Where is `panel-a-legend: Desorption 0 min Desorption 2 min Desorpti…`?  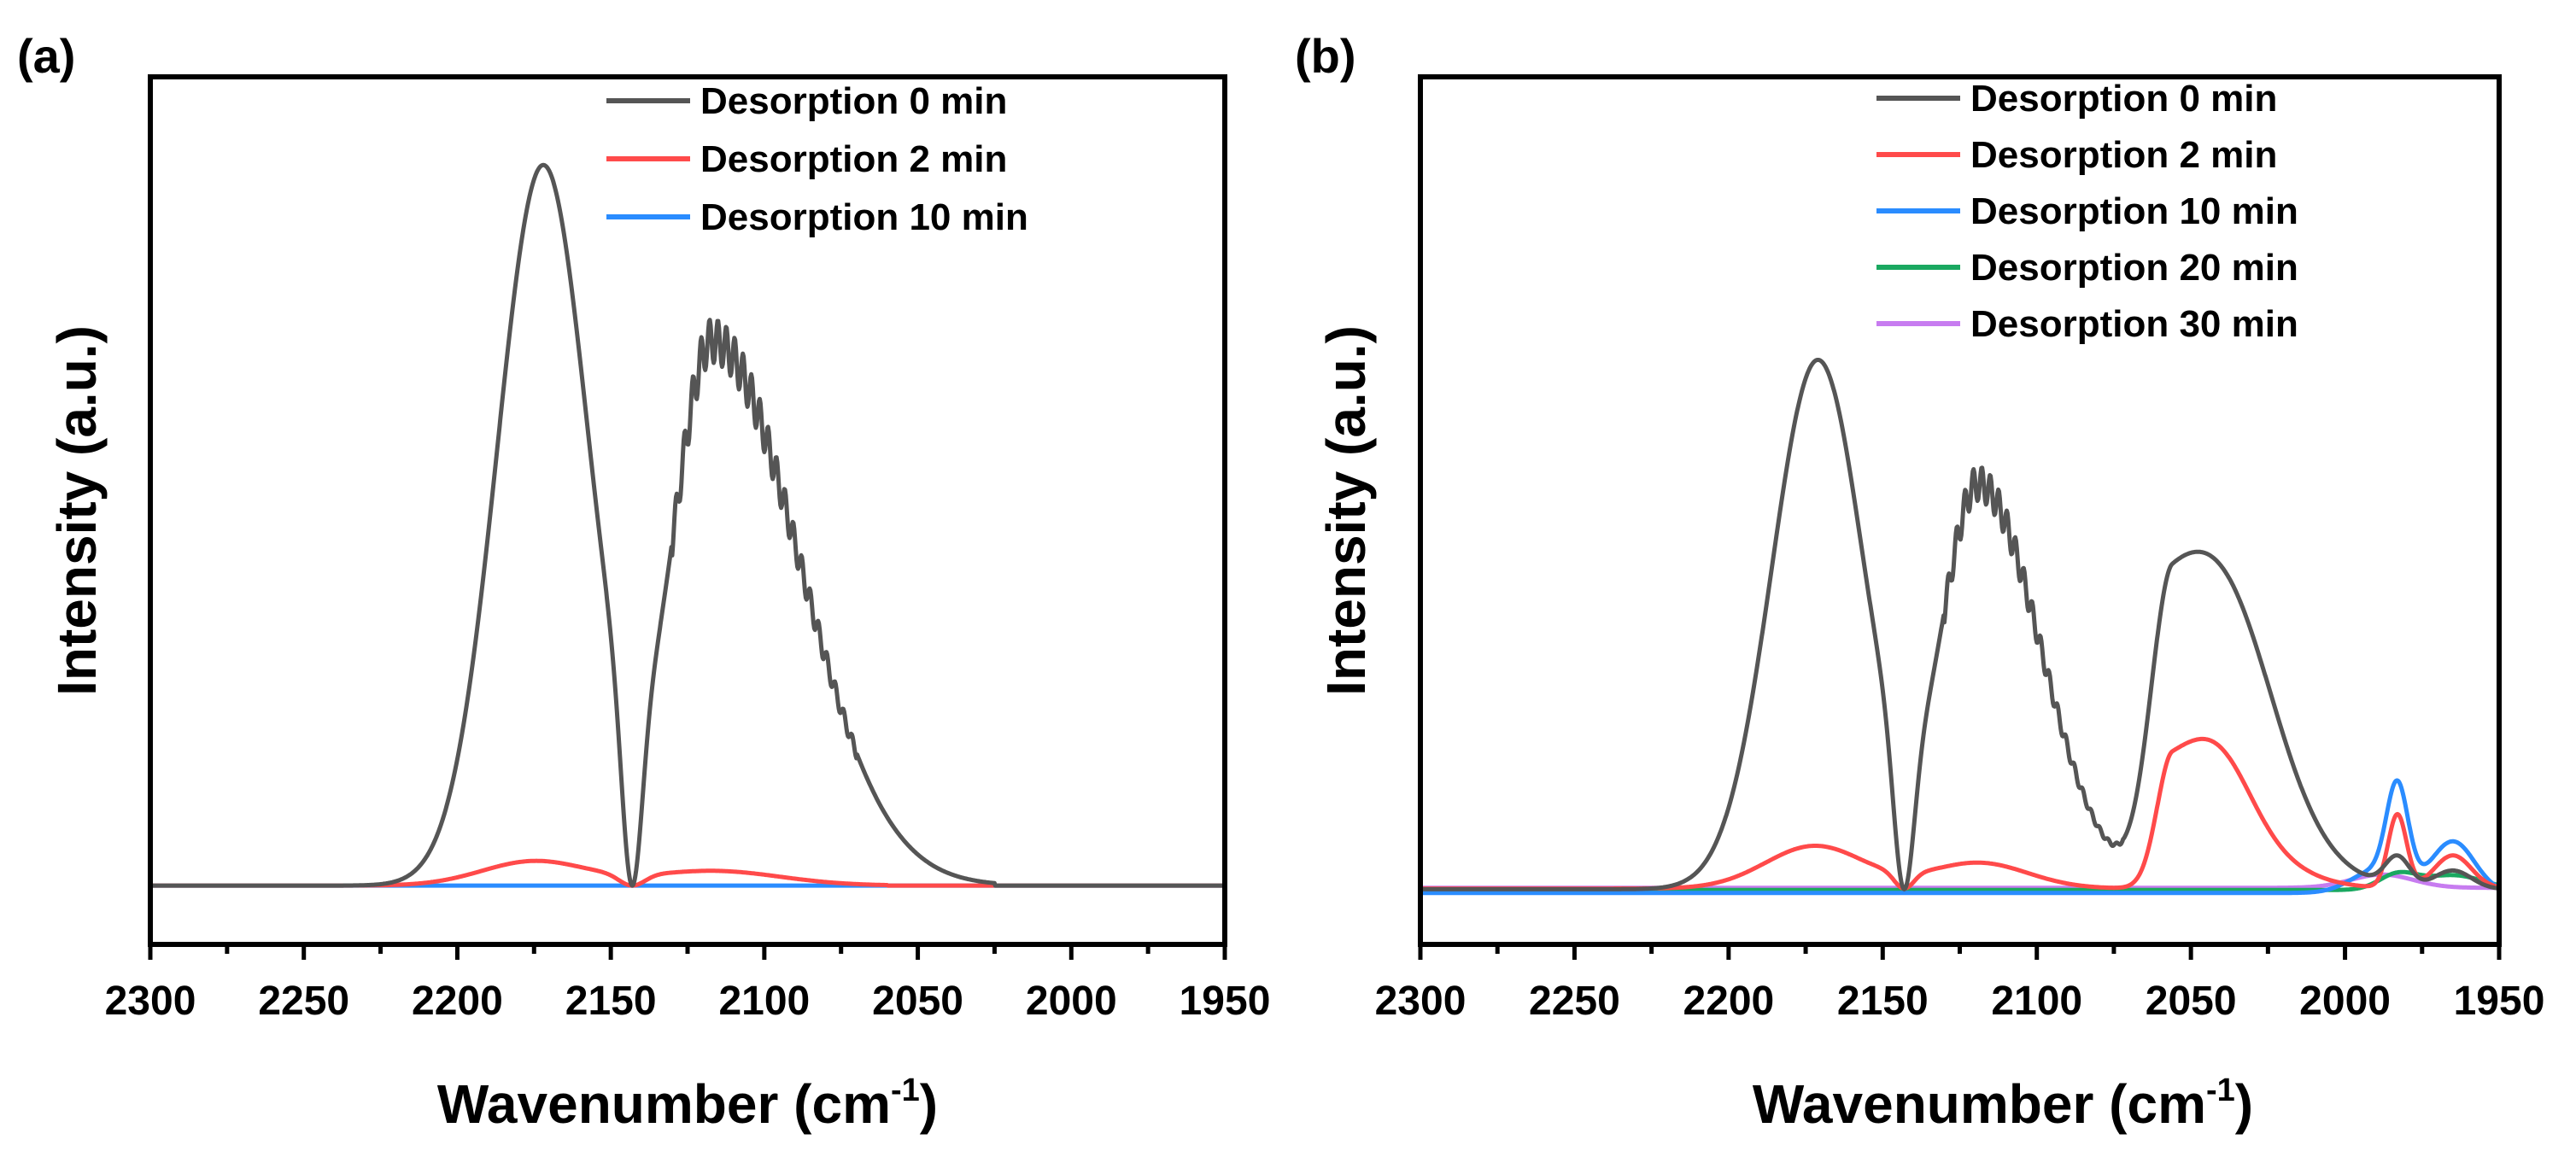
panel-a-legend: Desorption 0 min Desorption 2 min Desorpti… is located at coordinates (817, 159).